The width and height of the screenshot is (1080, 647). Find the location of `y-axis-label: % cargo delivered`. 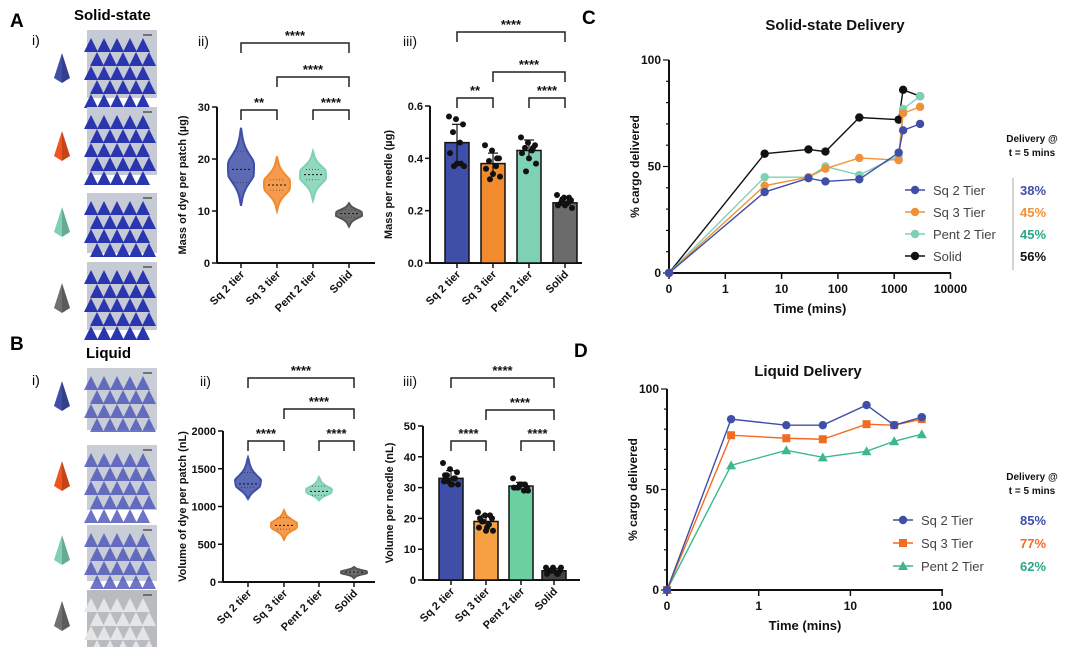

y-axis-label: % cargo delivered is located at coordinates (635, 166).